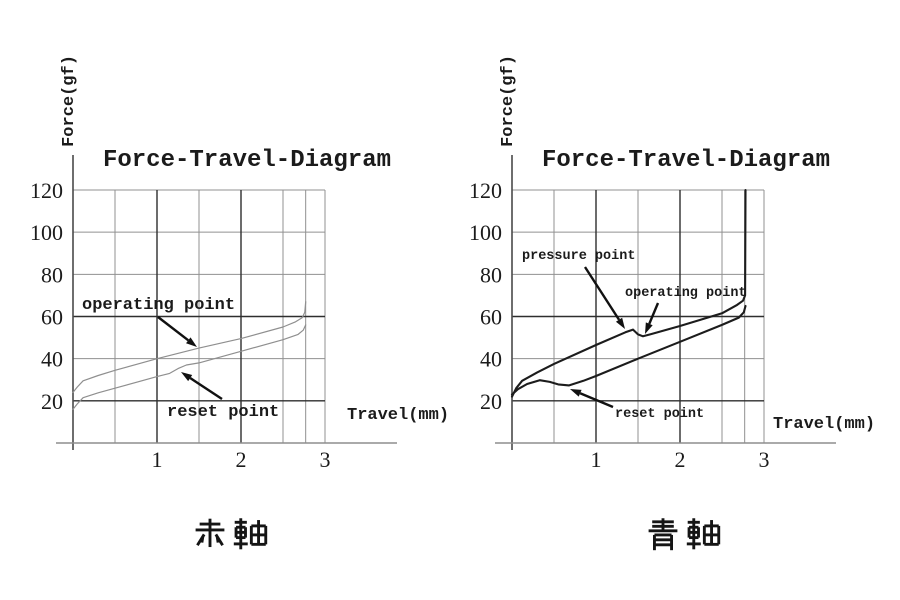 This screenshot has height=600, width=900. I want to click on caption-red-switch, so click(230, 534).